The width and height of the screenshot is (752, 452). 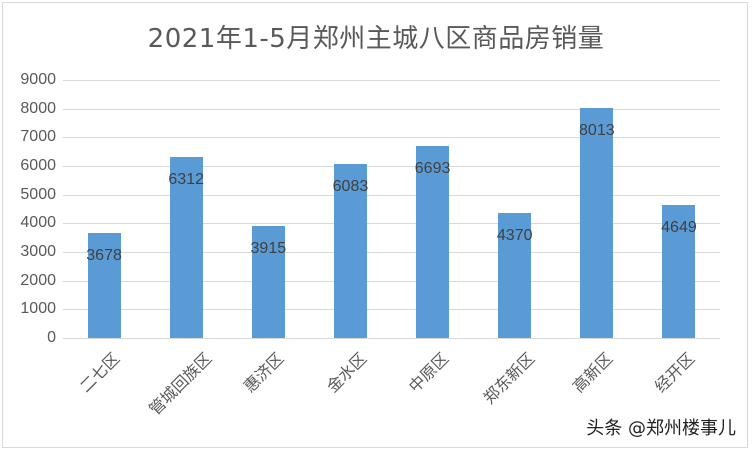 I want to click on data-label: 8013, so click(x=597, y=131).